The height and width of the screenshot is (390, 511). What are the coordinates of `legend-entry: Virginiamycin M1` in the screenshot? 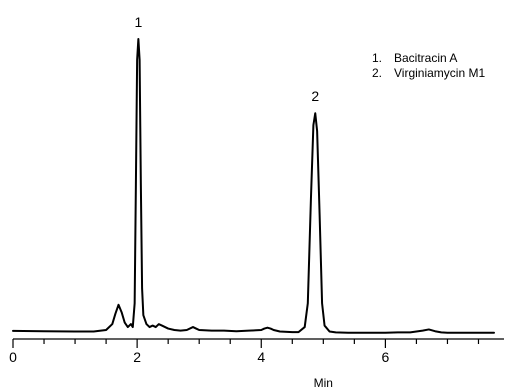 It's located at (439, 73).